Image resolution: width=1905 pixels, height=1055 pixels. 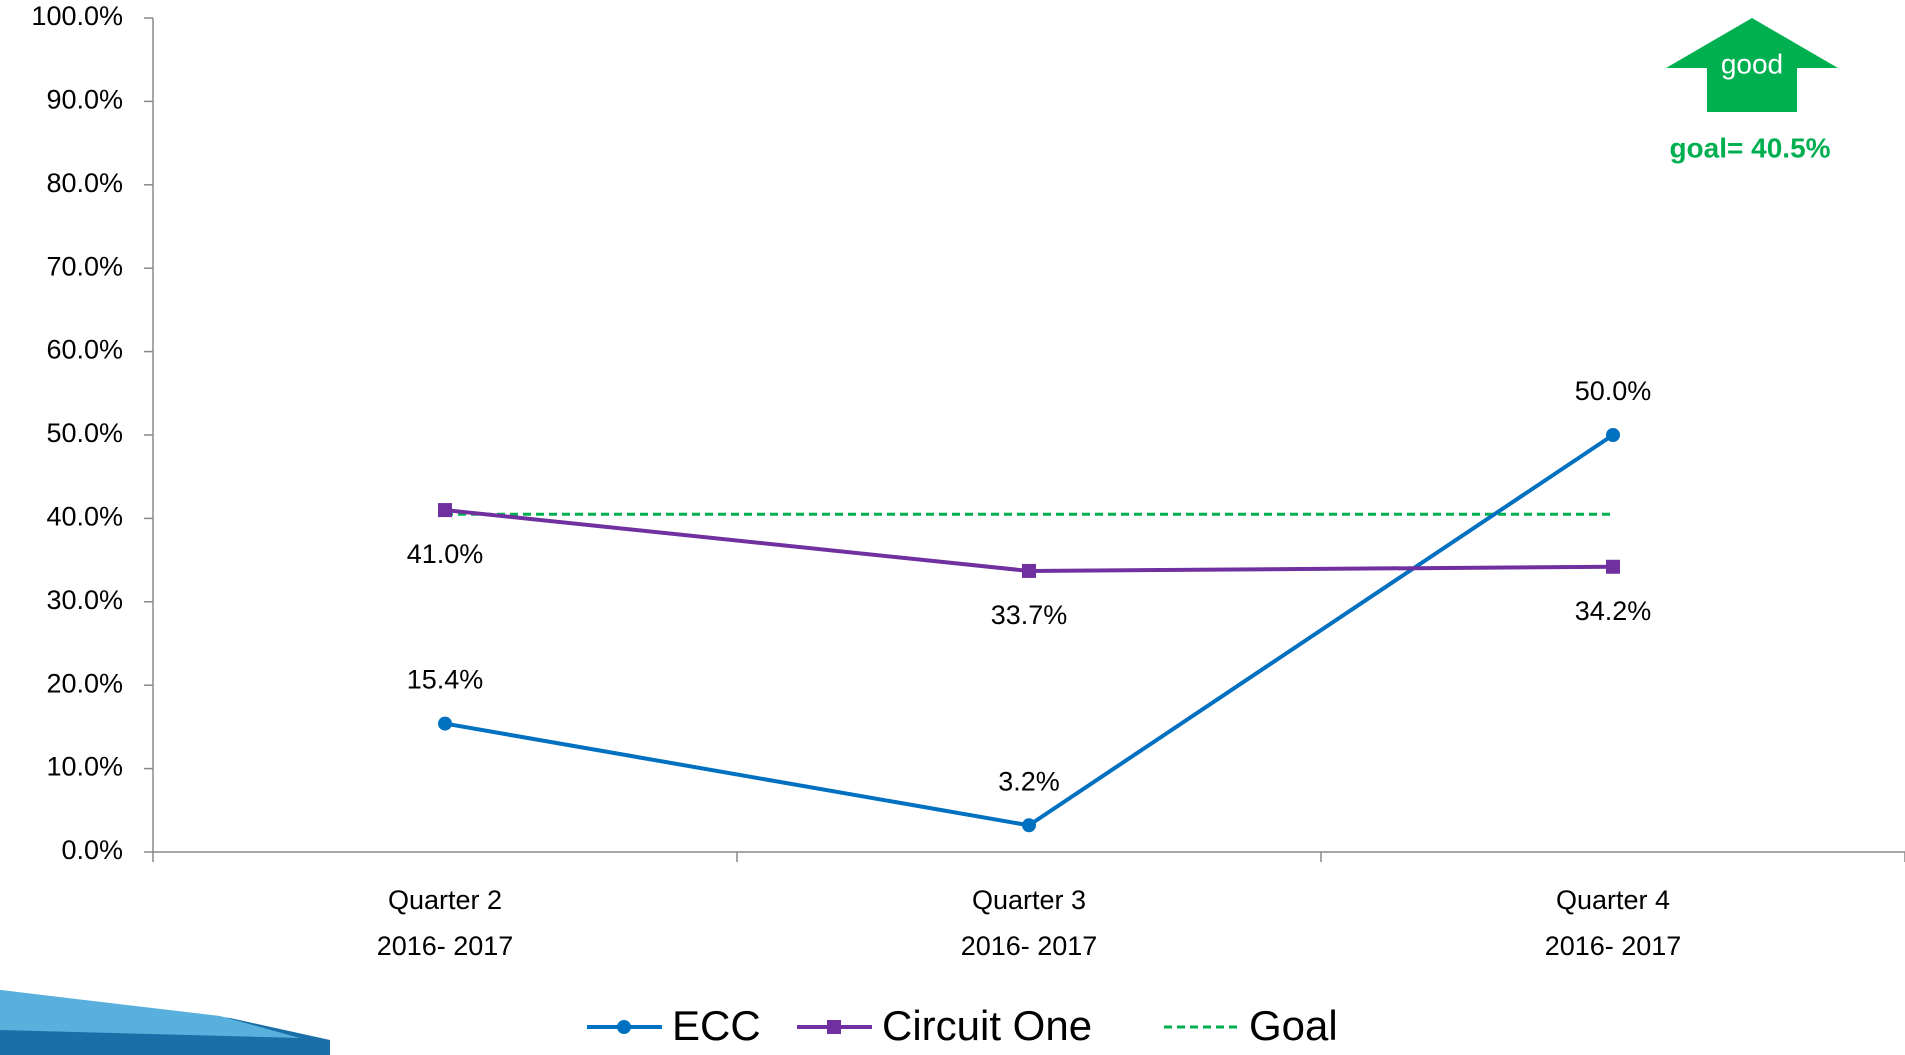 What do you see at coordinates (1293, 1025) in the screenshot?
I see `legend-label: Goal` at bounding box center [1293, 1025].